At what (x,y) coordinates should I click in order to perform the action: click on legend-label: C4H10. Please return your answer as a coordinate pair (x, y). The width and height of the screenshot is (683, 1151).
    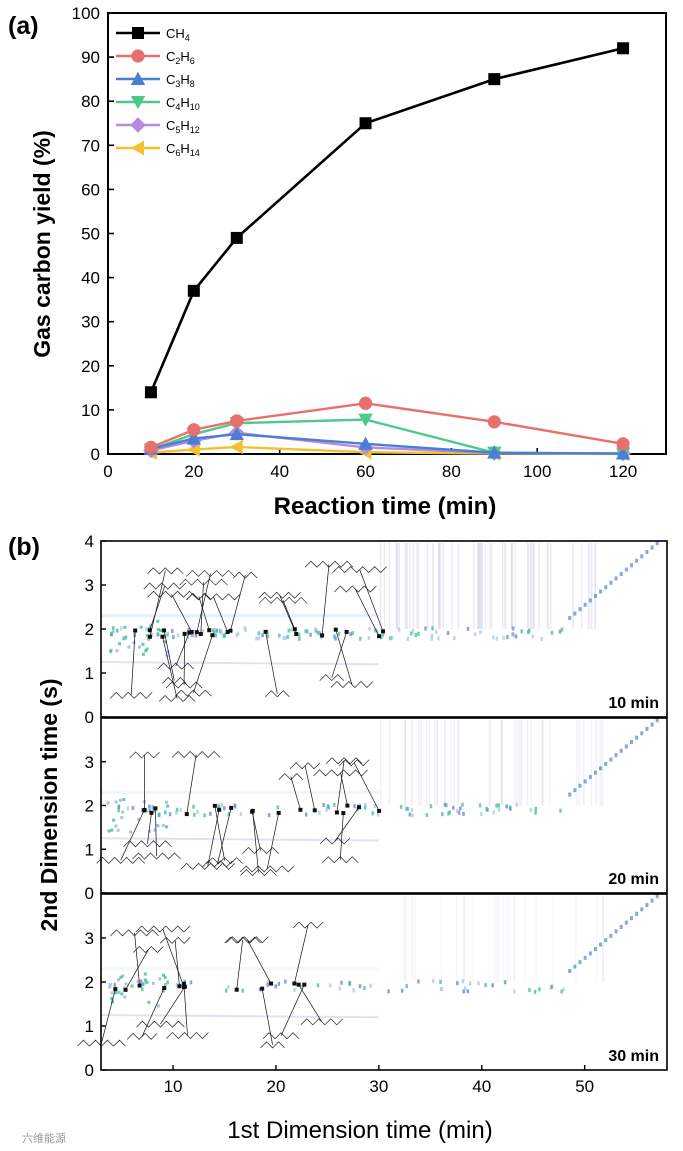
    Looking at the image, I should click on (183, 103).